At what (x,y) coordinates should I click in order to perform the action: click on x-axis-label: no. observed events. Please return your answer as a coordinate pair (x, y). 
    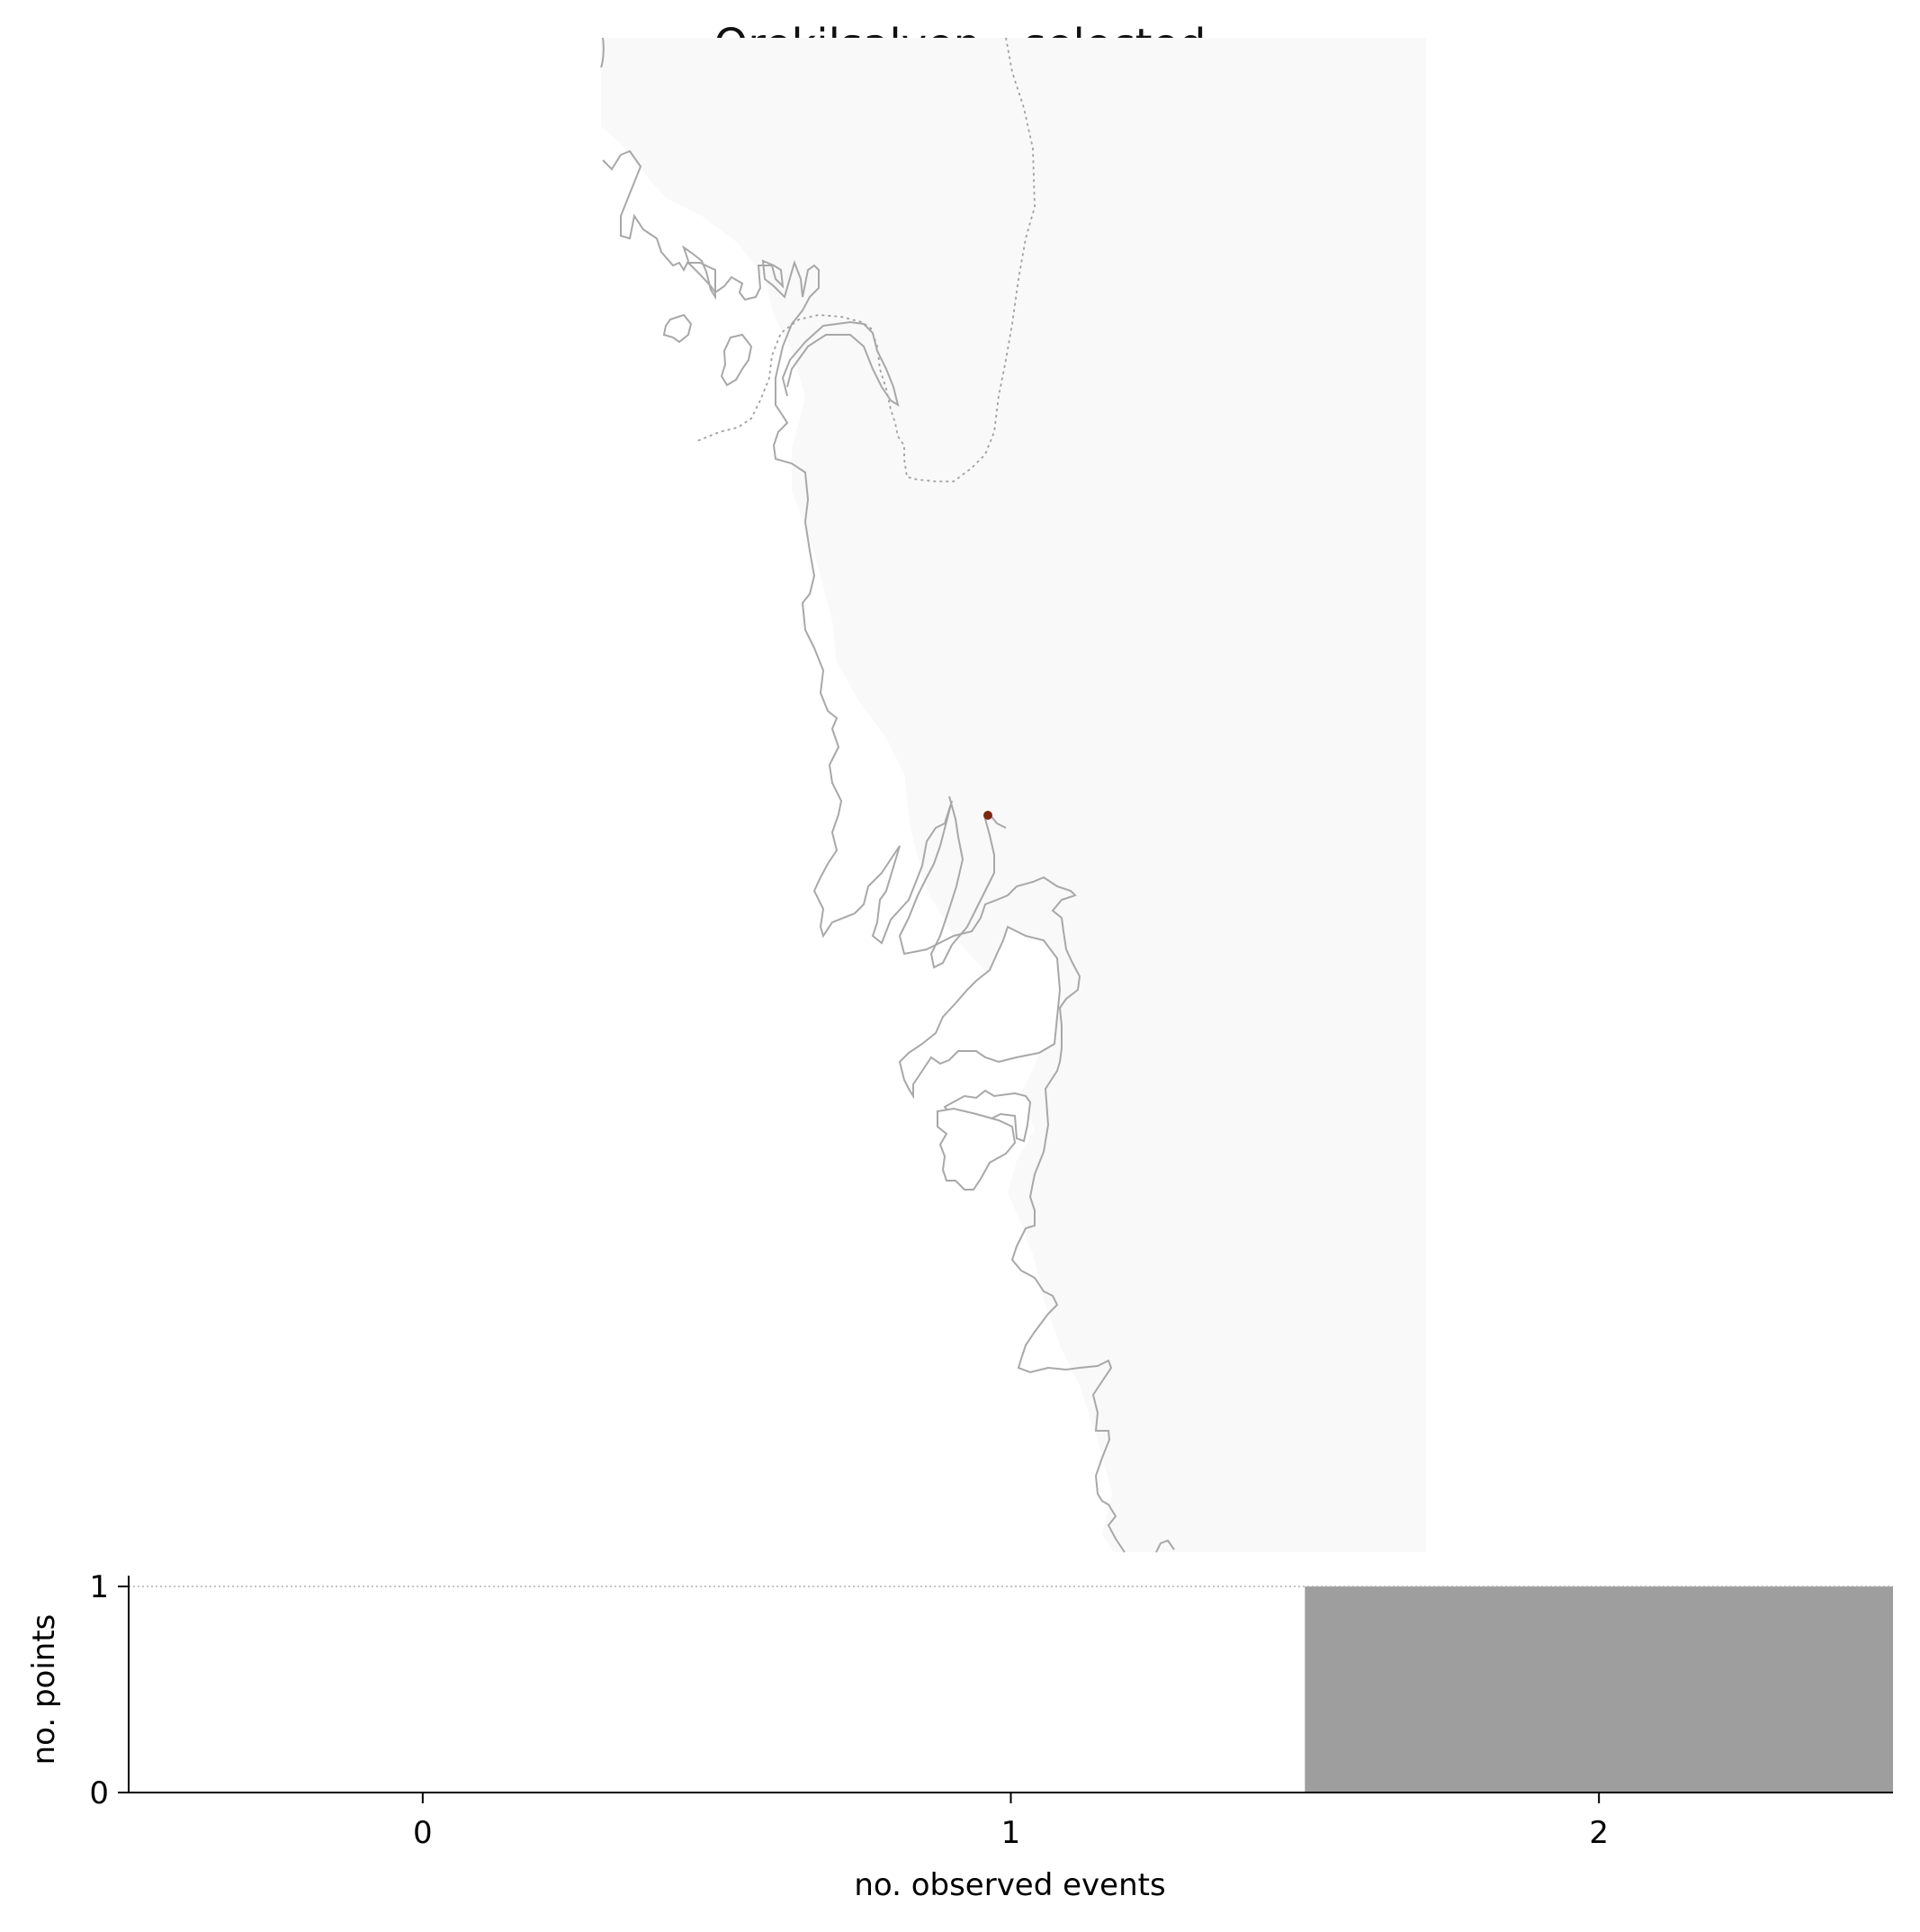
    Looking at the image, I should click on (1010, 1885).